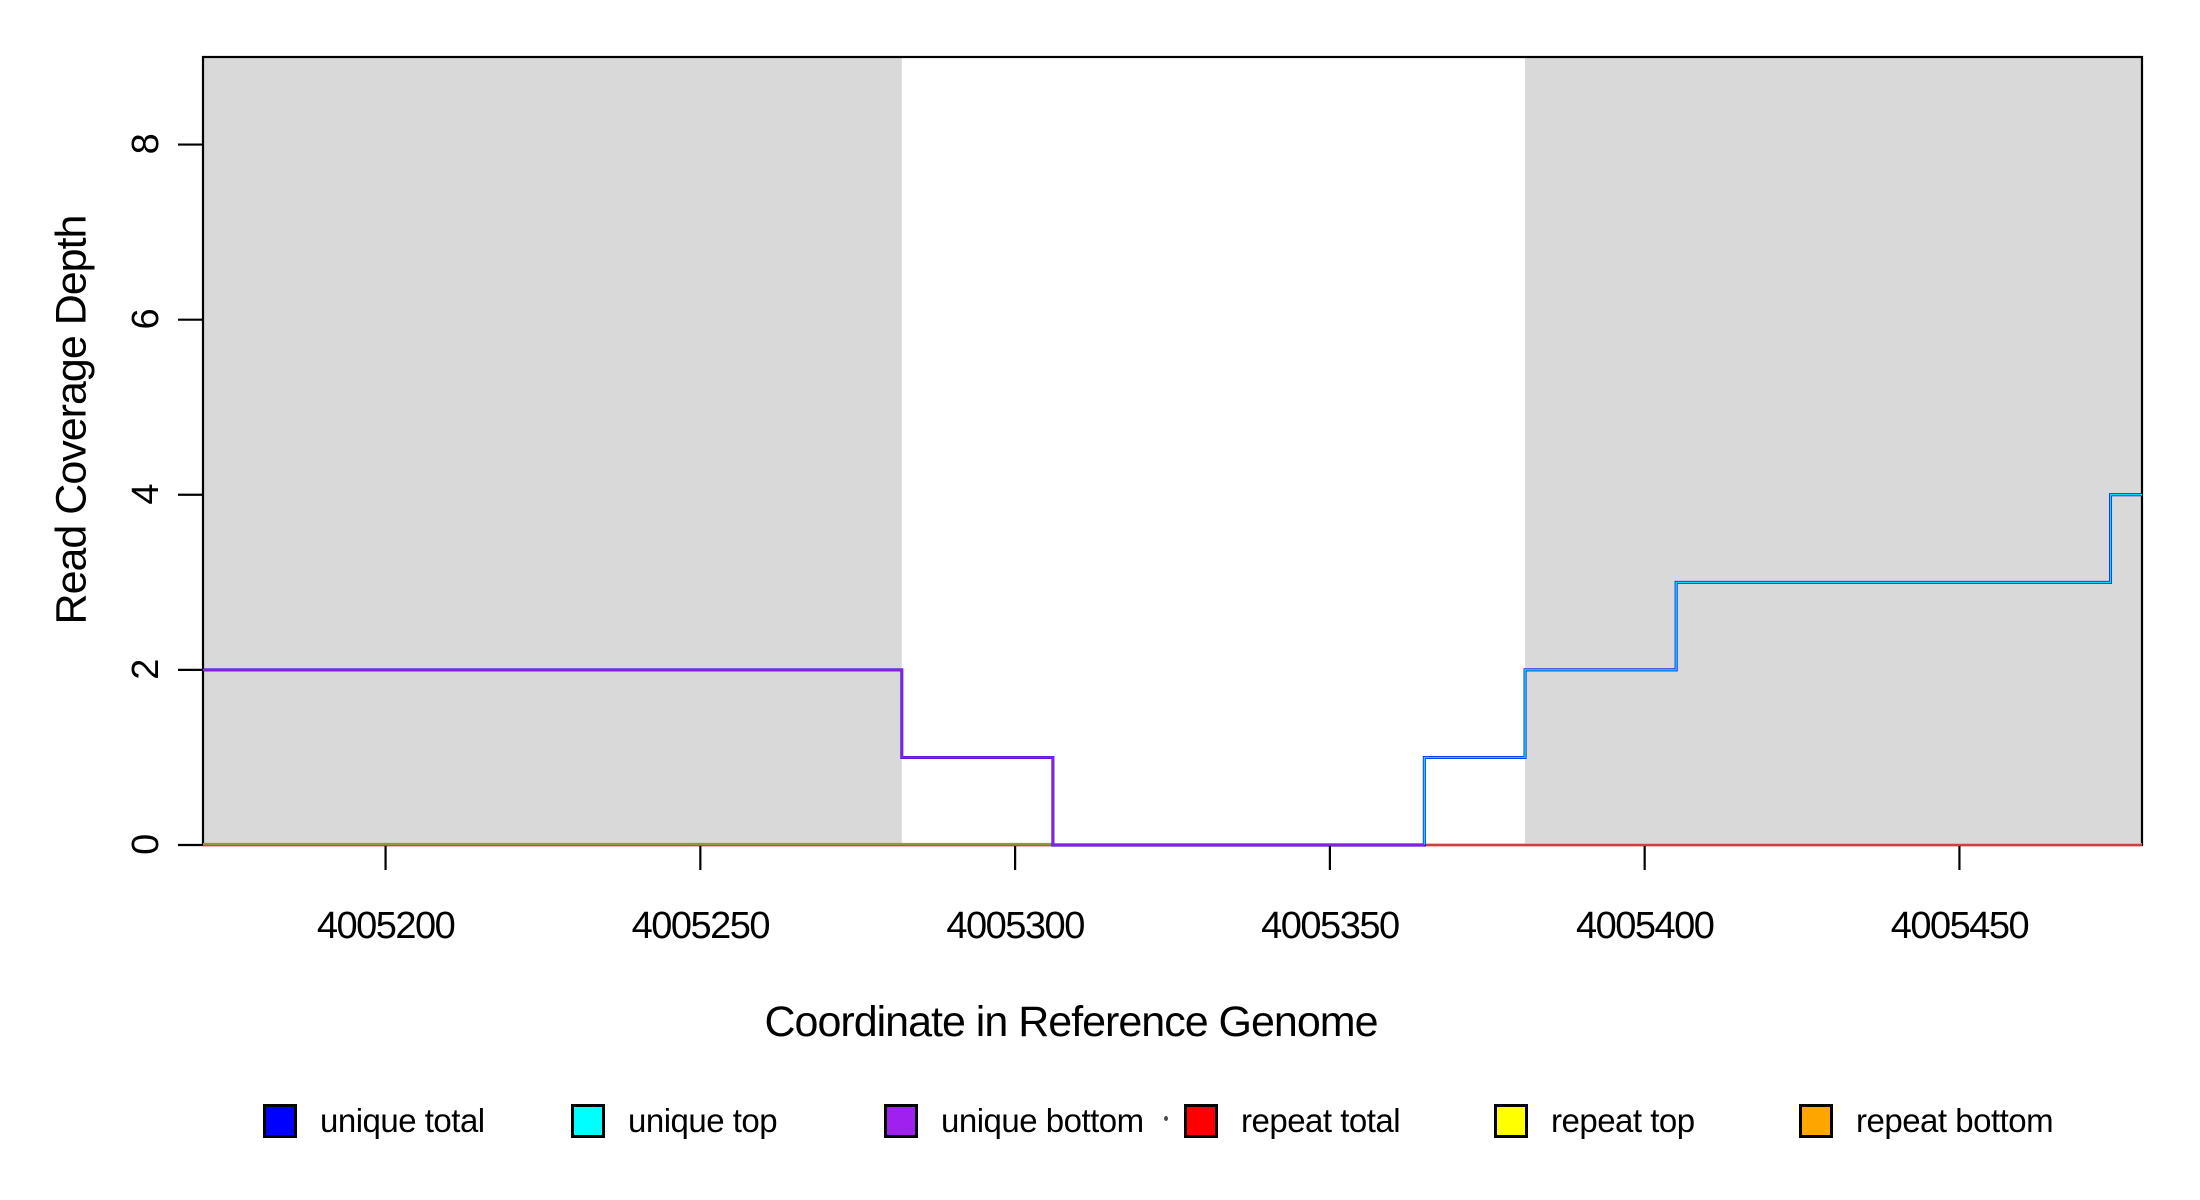 Image resolution: width=2200 pixels, height=1200 pixels. Describe the element at coordinates (146, 670) in the screenshot. I see `y-tick-label: 2` at that location.